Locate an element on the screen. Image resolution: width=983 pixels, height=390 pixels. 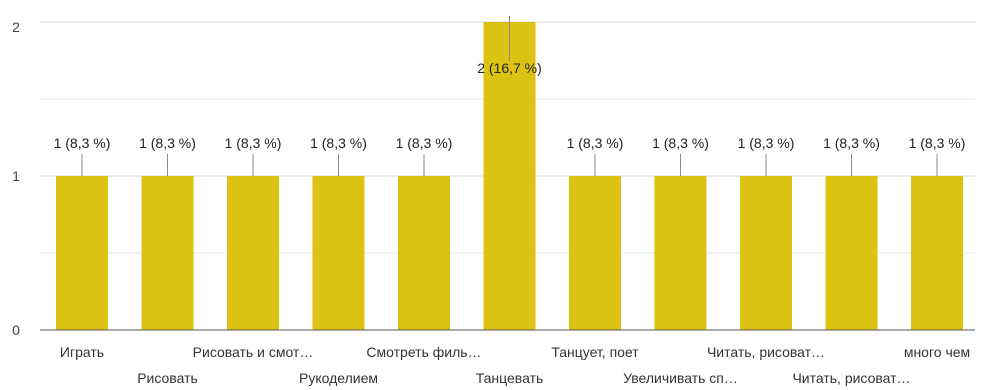
x-tick-label: Рукоделием is located at coordinates (338, 378).